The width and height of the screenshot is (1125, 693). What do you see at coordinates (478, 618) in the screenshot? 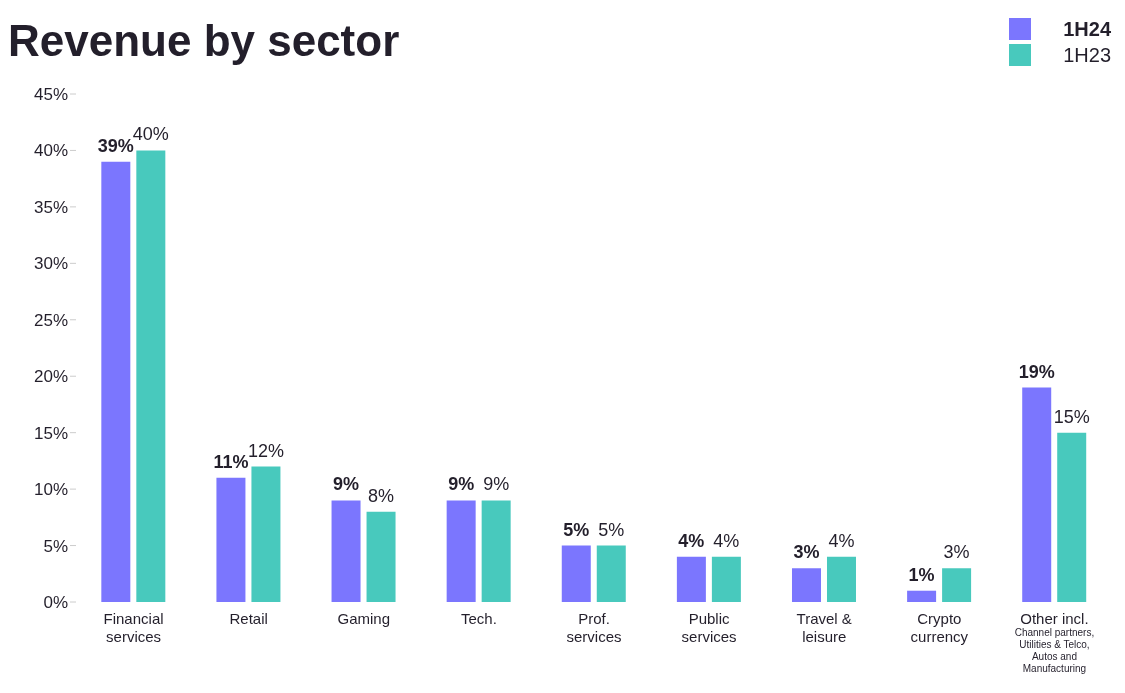
I see `x-tick-label: Tech.` at bounding box center [478, 618].